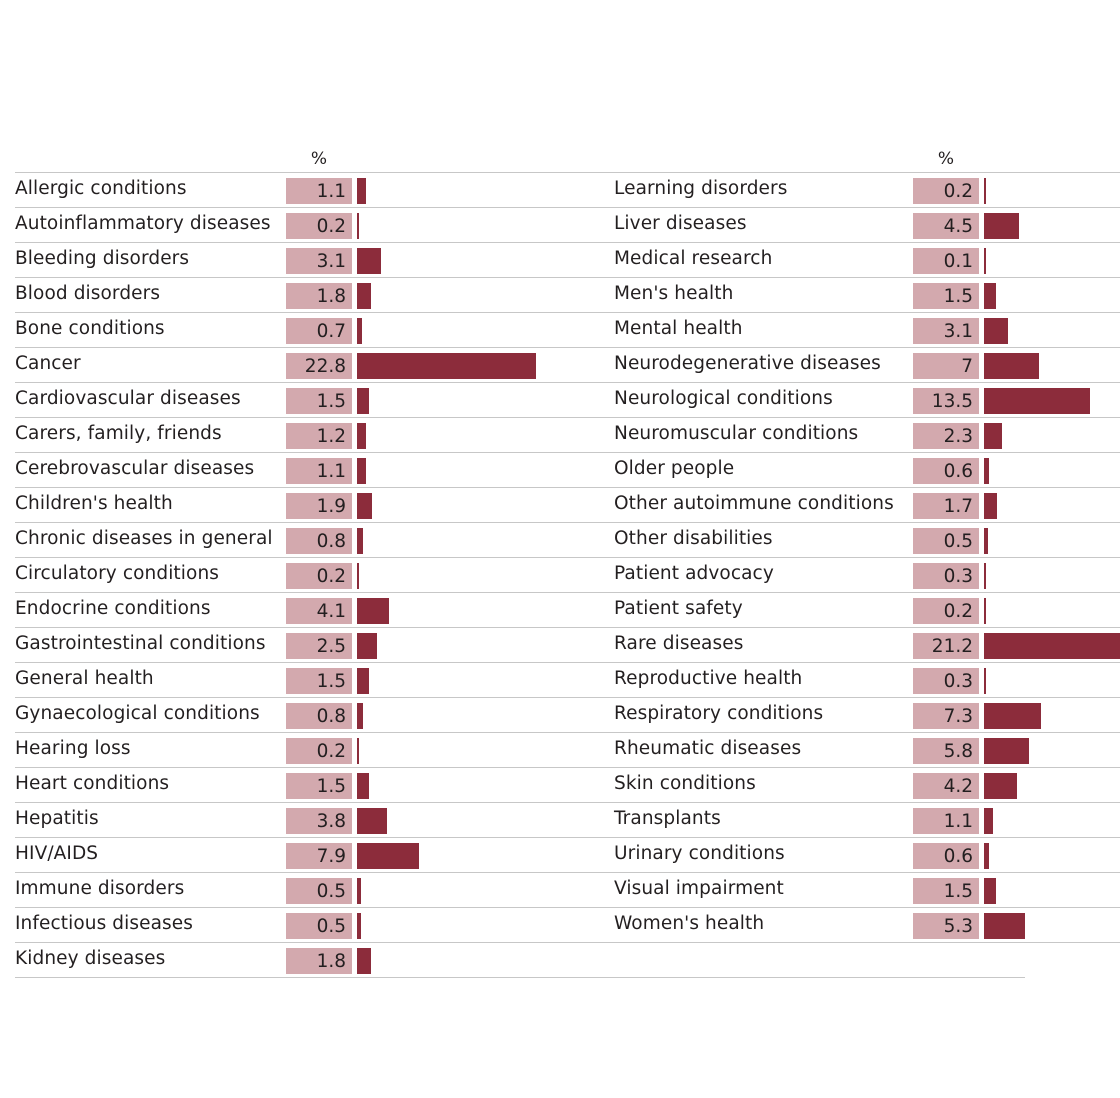 This screenshot has height=1098, width=1120. Describe the element at coordinates (867, 609) in the screenshot. I see `chart-row: Patient safety 0.2` at that location.